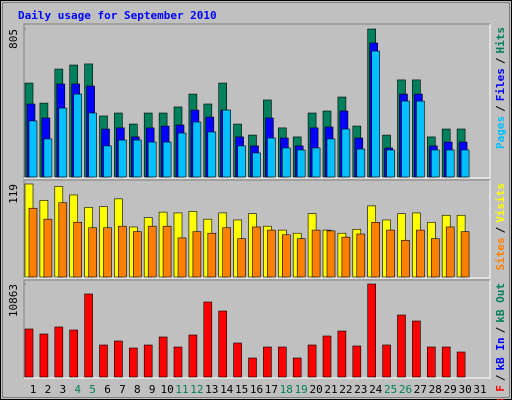  What do you see at coordinates (500, 353) in the screenshot?
I see `legend-entry: kB In` at bounding box center [500, 353].